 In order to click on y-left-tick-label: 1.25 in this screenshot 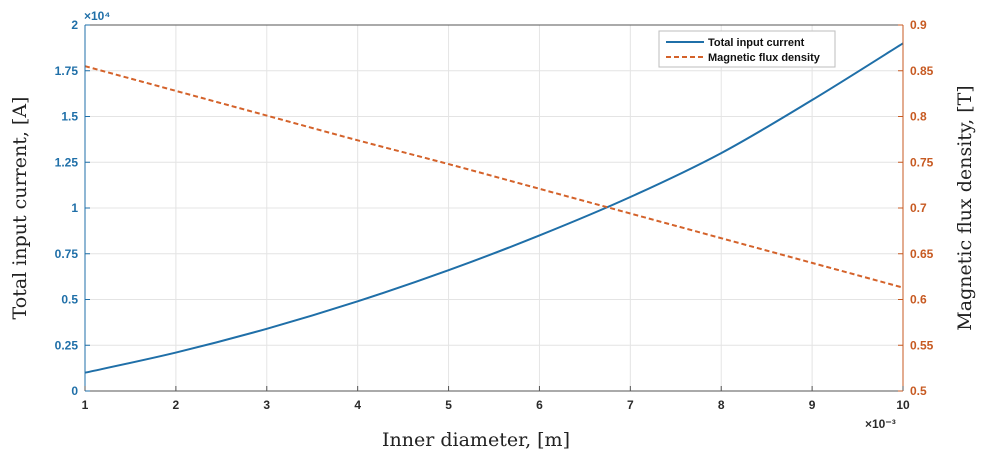, I will do `click(67, 162)`.